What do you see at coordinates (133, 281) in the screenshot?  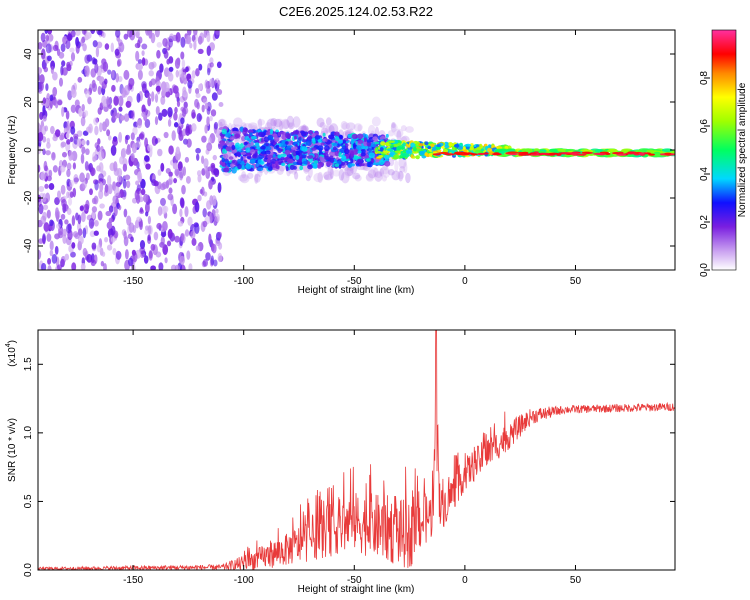 I see `x-tick-label: -150` at bounding box center [133, 281].